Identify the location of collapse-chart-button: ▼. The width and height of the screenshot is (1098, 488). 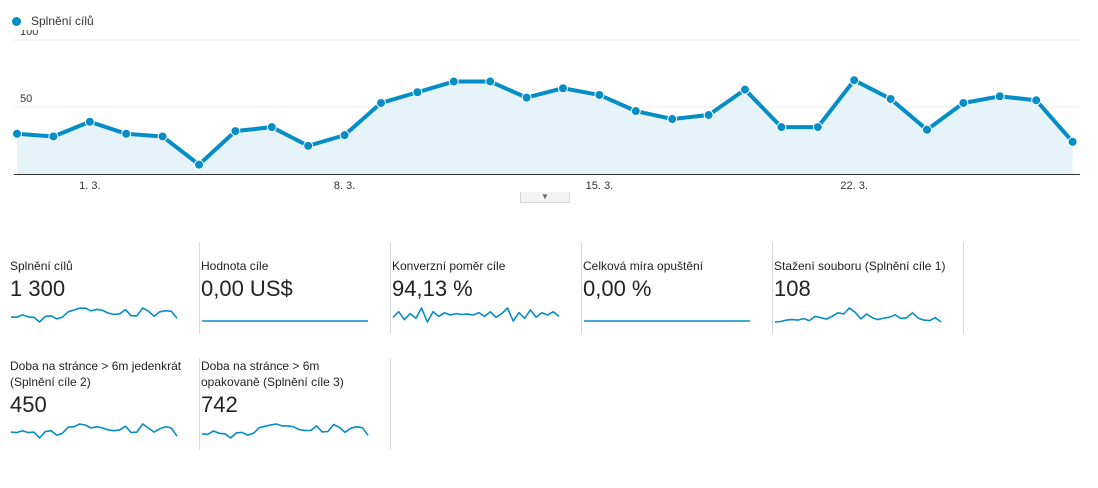
(545, 197).